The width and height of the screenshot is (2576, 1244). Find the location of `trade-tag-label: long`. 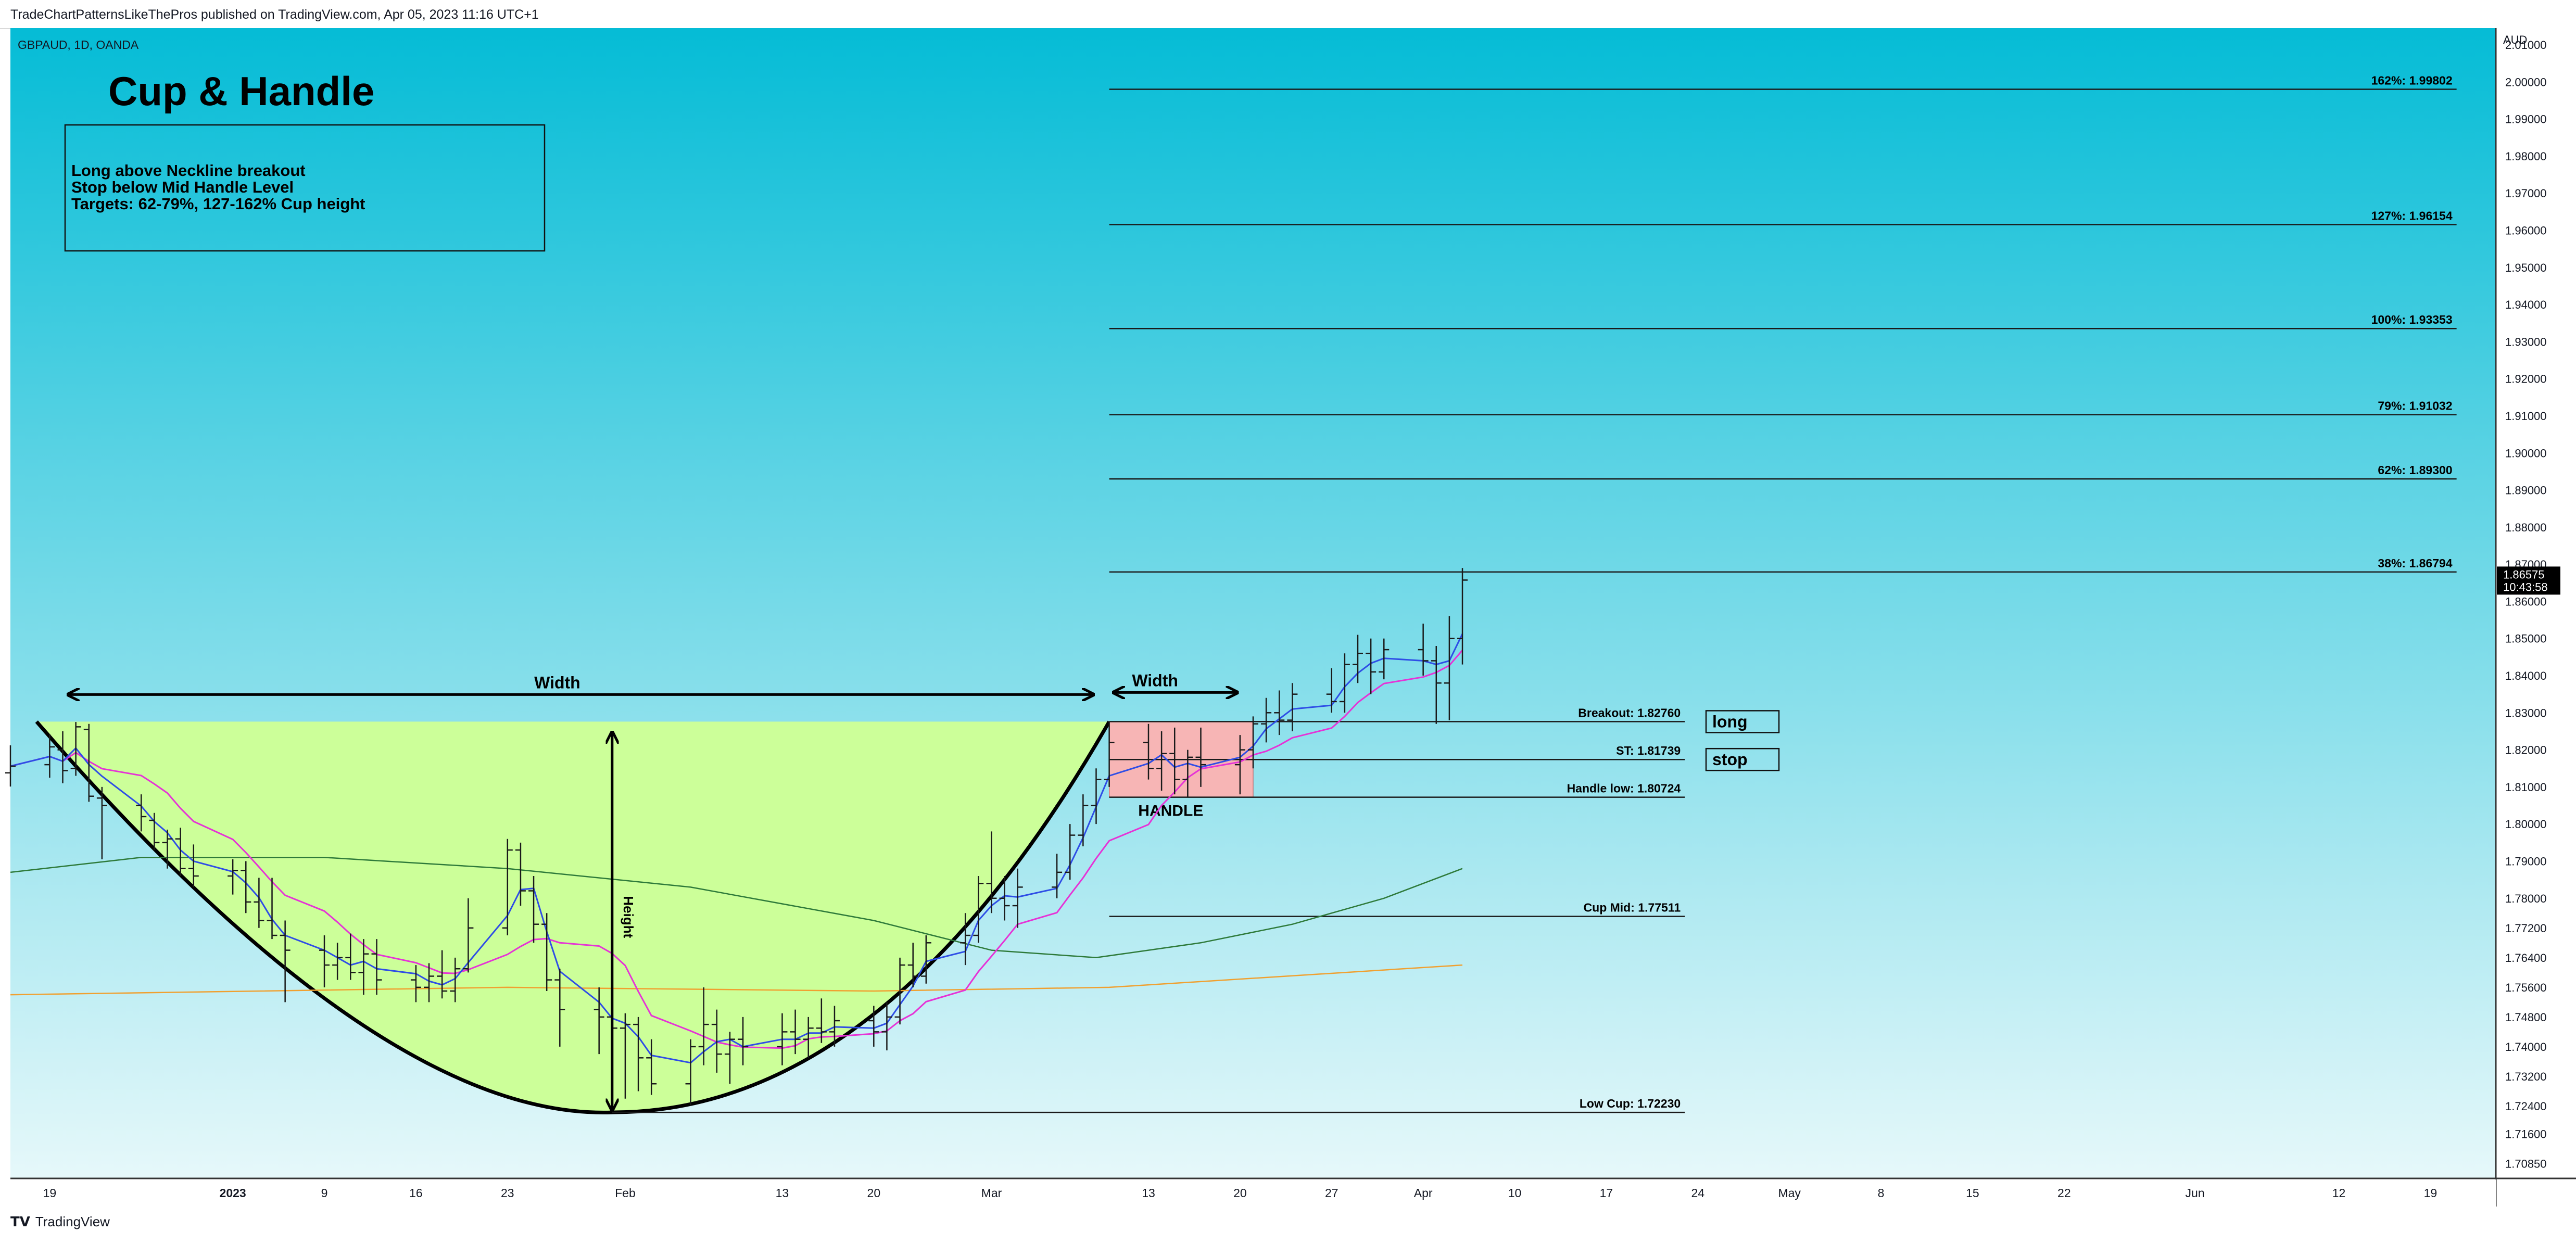

trade-tag-label: long is located at coordinates (1730, 722).